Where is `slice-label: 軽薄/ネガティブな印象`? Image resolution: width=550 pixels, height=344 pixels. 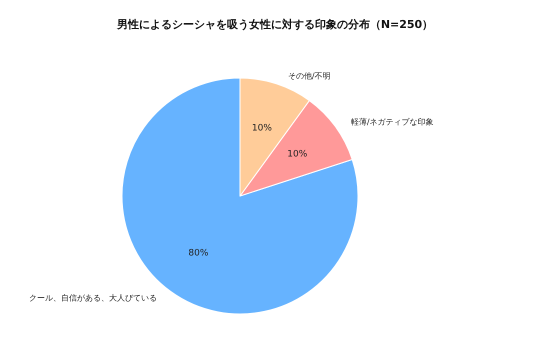
slice-label: 軽薄/ネガティブな印象 is located at coordinates (392, 121).